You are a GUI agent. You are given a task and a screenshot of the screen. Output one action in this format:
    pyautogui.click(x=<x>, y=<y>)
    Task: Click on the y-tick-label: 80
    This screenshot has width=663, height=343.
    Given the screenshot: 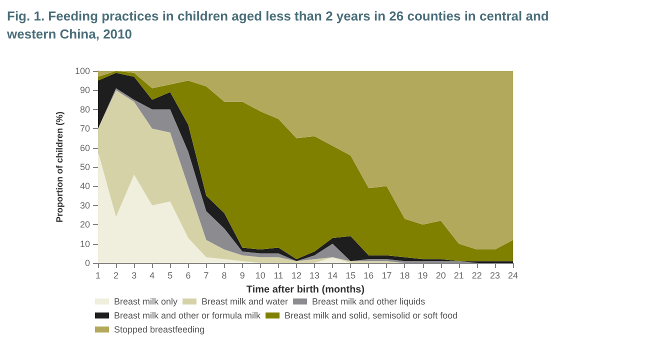 What is the action you would take?
    pyautogui.click(x=85, y=109)
    